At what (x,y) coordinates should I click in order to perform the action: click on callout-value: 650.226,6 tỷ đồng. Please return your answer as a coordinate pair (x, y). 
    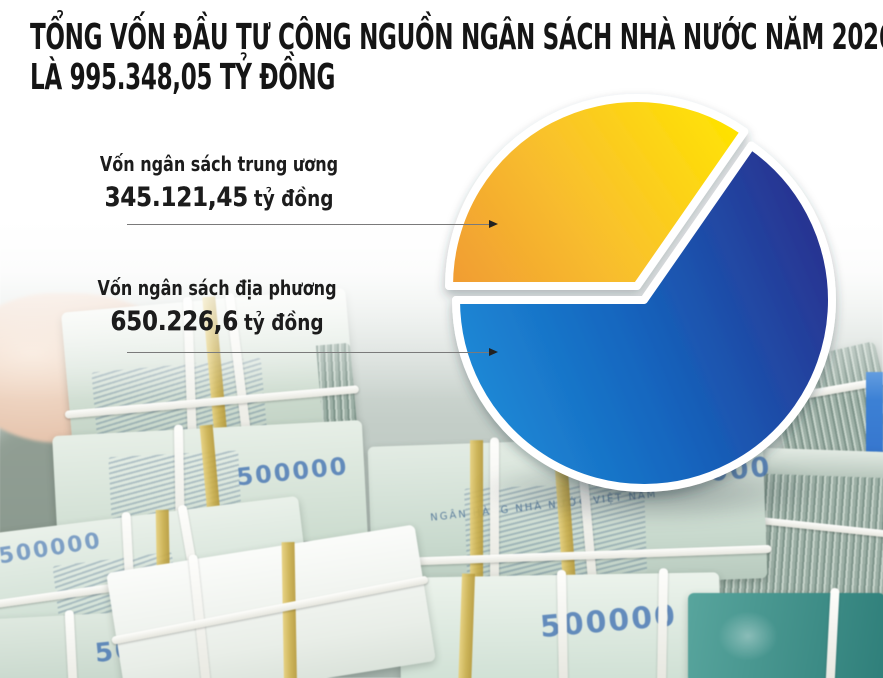
    Looking at the image, I should click on (217, 321).